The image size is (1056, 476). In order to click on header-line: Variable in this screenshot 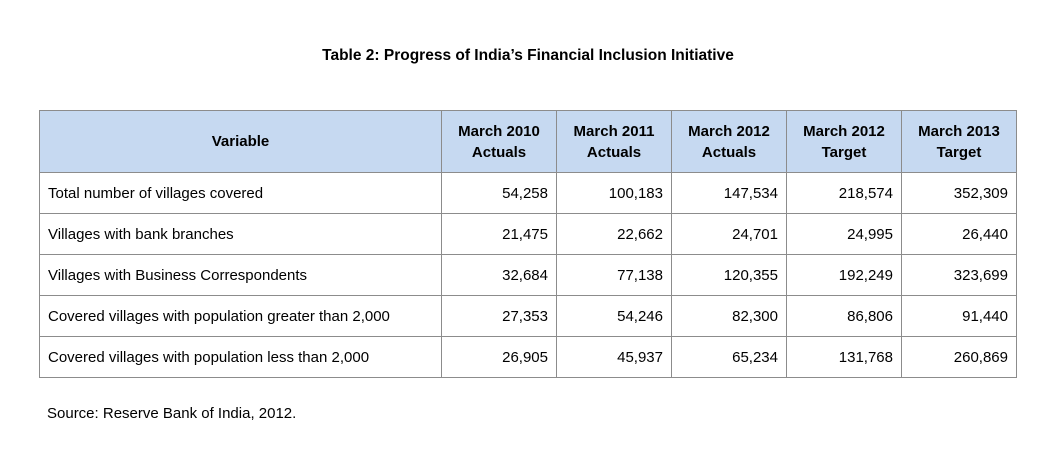, I will do `click(240, 141)`.